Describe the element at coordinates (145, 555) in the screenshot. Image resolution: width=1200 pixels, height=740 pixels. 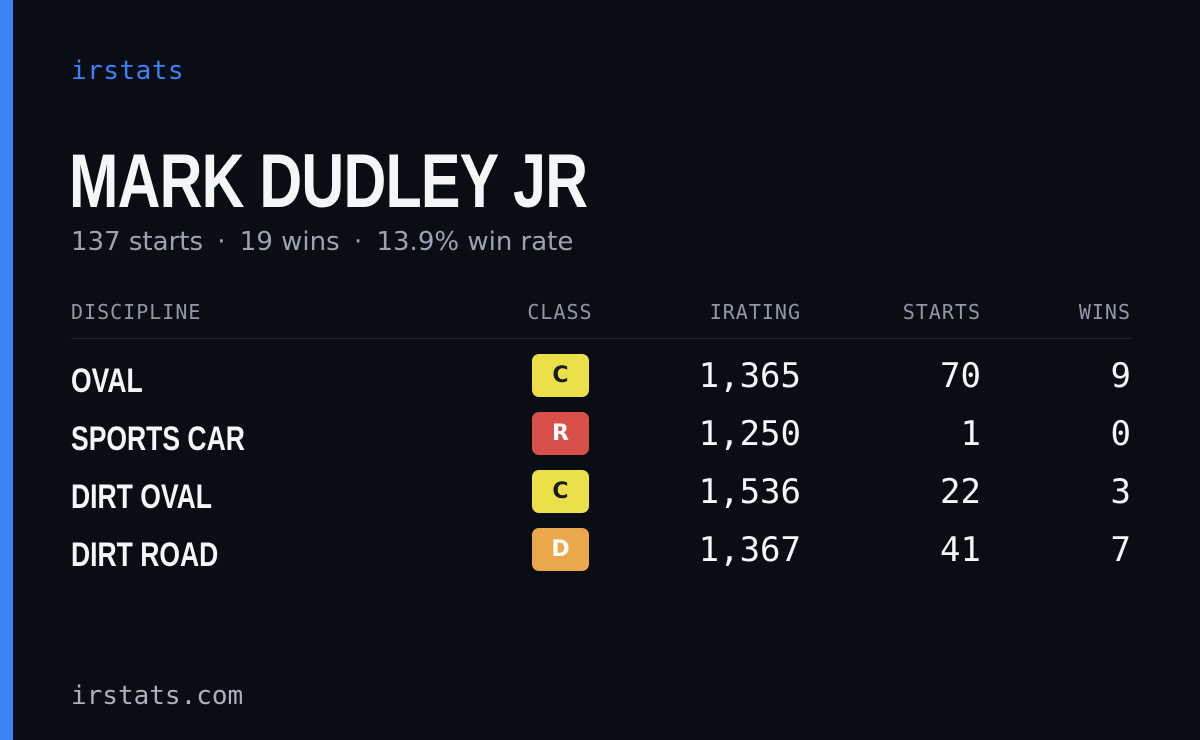
I see `discipline-cell: DIRT ROAD` at that location.